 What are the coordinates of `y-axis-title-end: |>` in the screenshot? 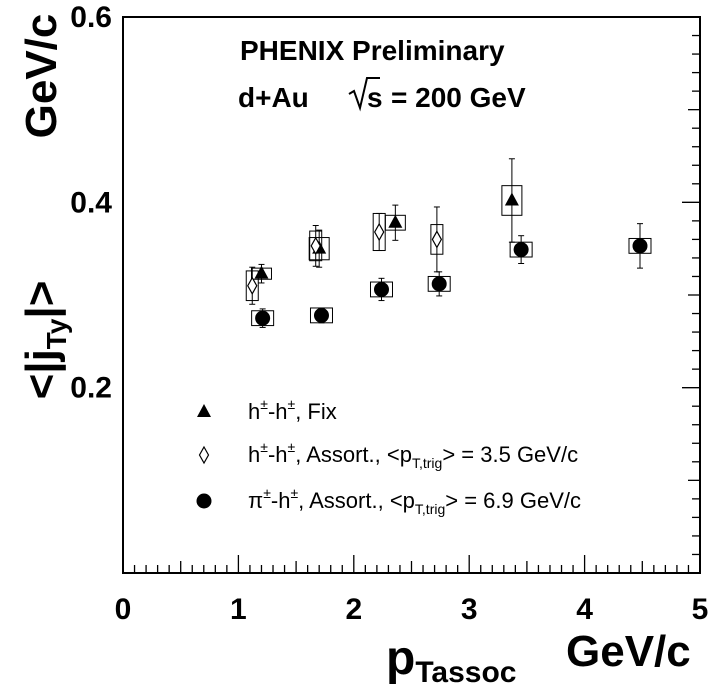 It's located at (42, 300).